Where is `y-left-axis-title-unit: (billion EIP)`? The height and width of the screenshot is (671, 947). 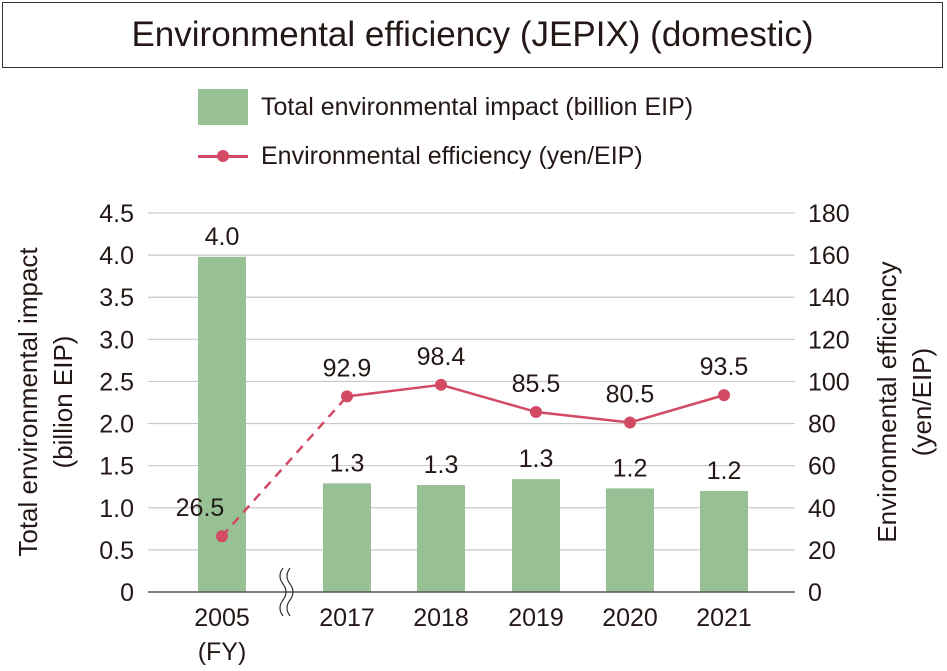
y-left-axis-title-unit: (billion EIP) is located at coordinates (63, 402).